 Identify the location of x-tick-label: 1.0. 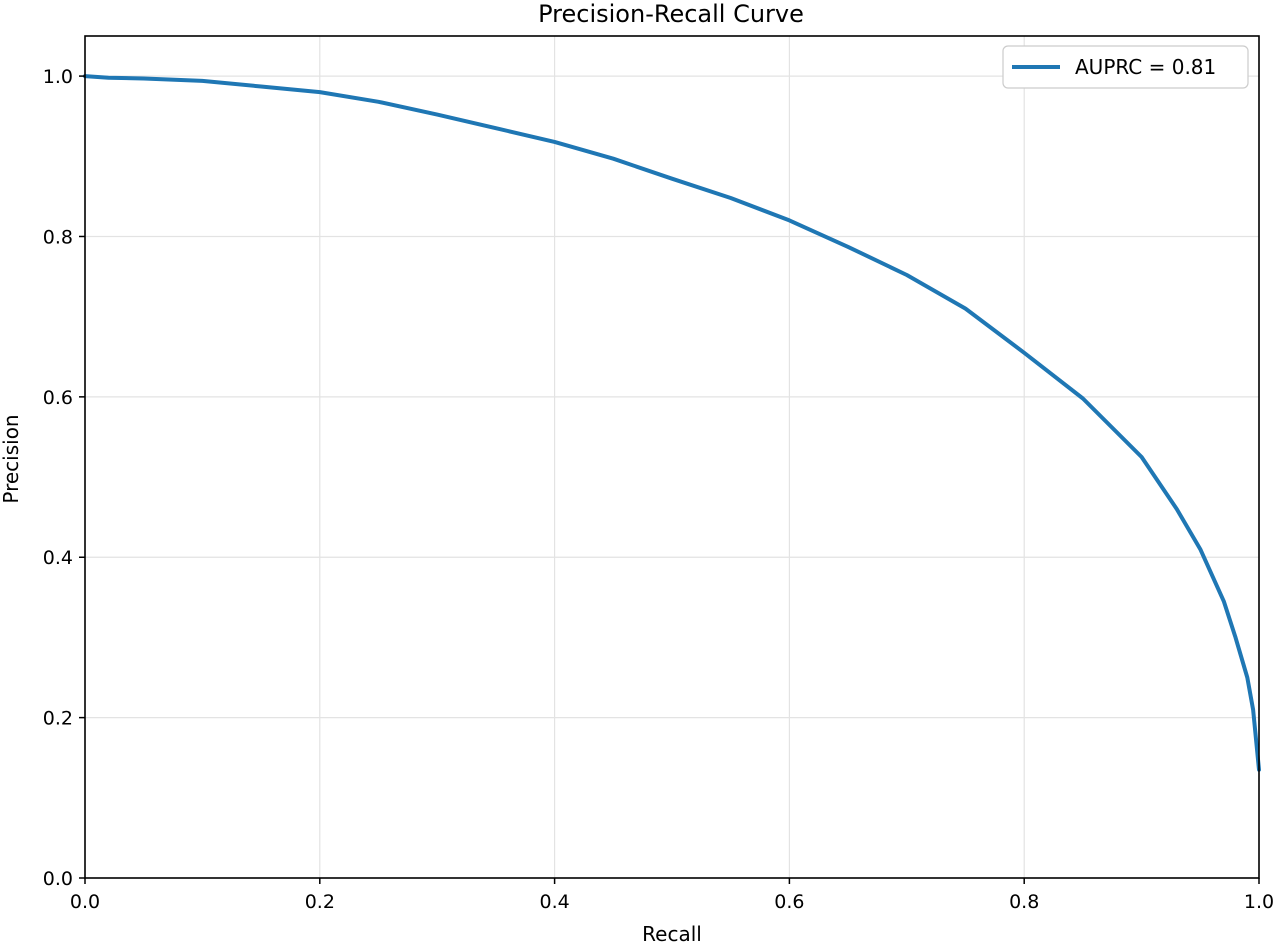
(1259, 902).